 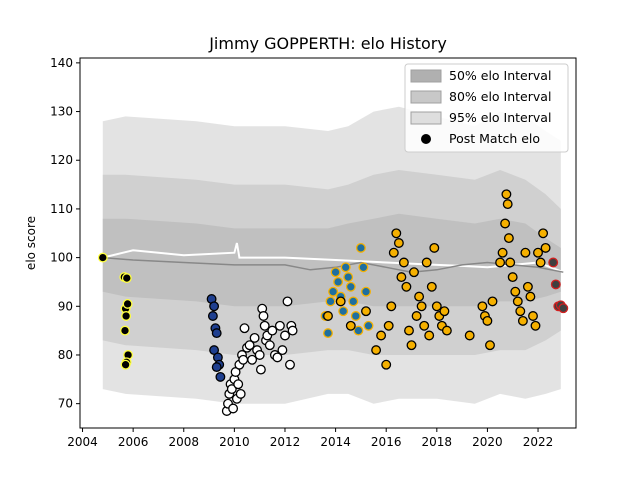 What do you see at coordinates (61, 63) in the screenshot?
I see `y-tick-label: 140` at bounding box center [61, 63].